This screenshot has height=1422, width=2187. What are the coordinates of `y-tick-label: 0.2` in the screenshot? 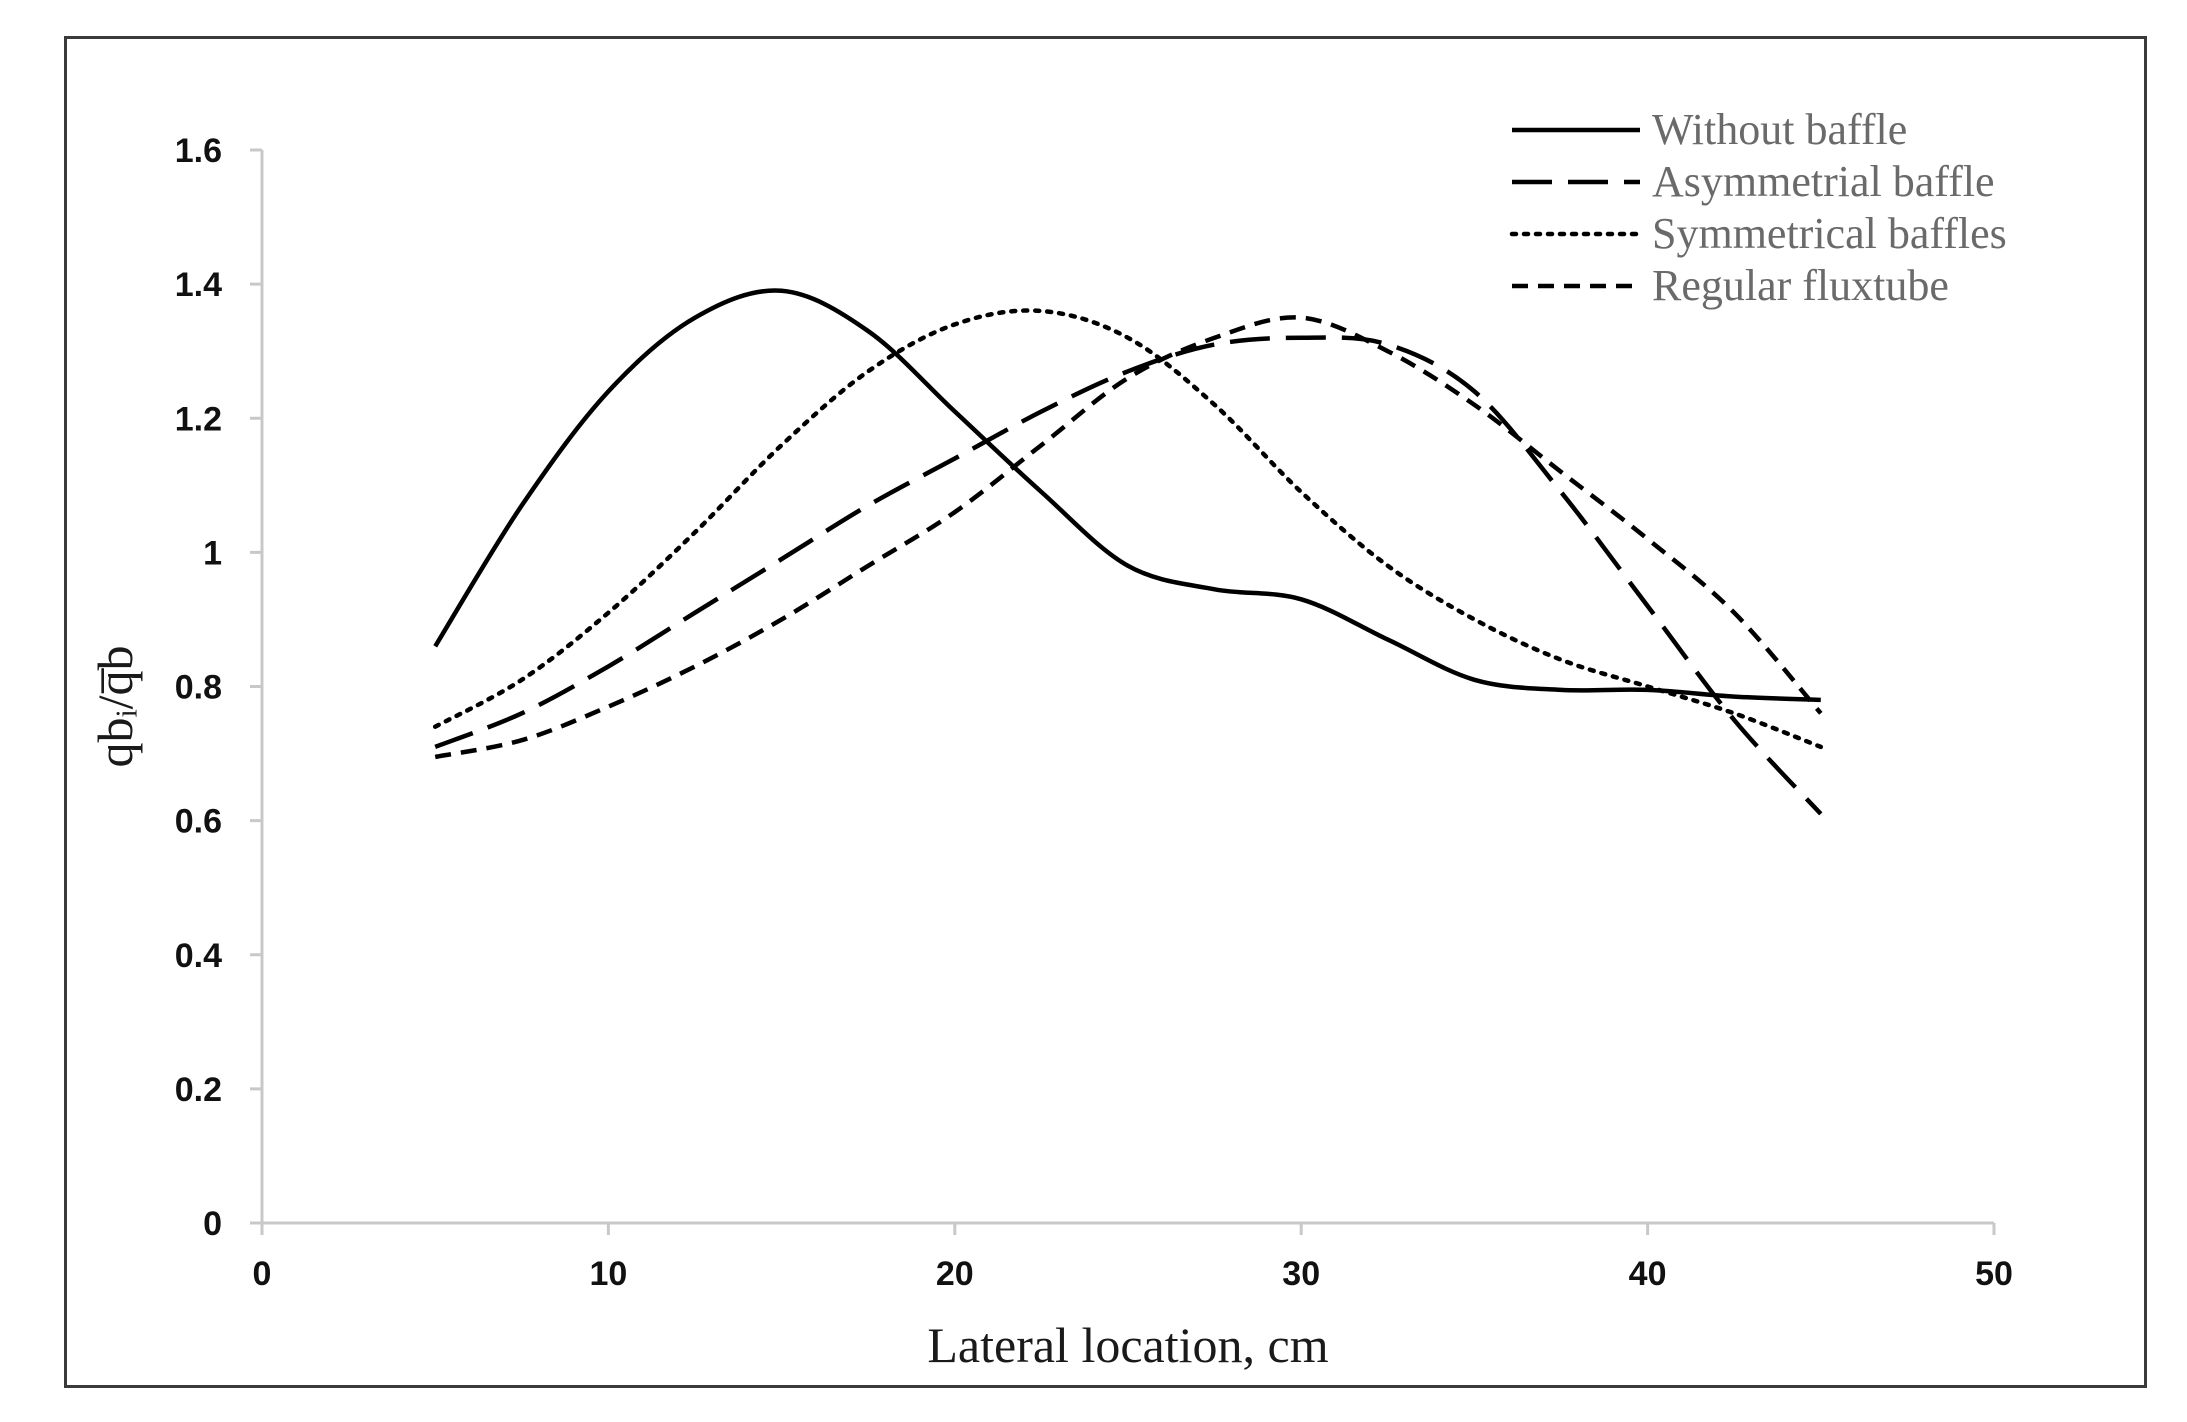 It's located at (198, 1090).